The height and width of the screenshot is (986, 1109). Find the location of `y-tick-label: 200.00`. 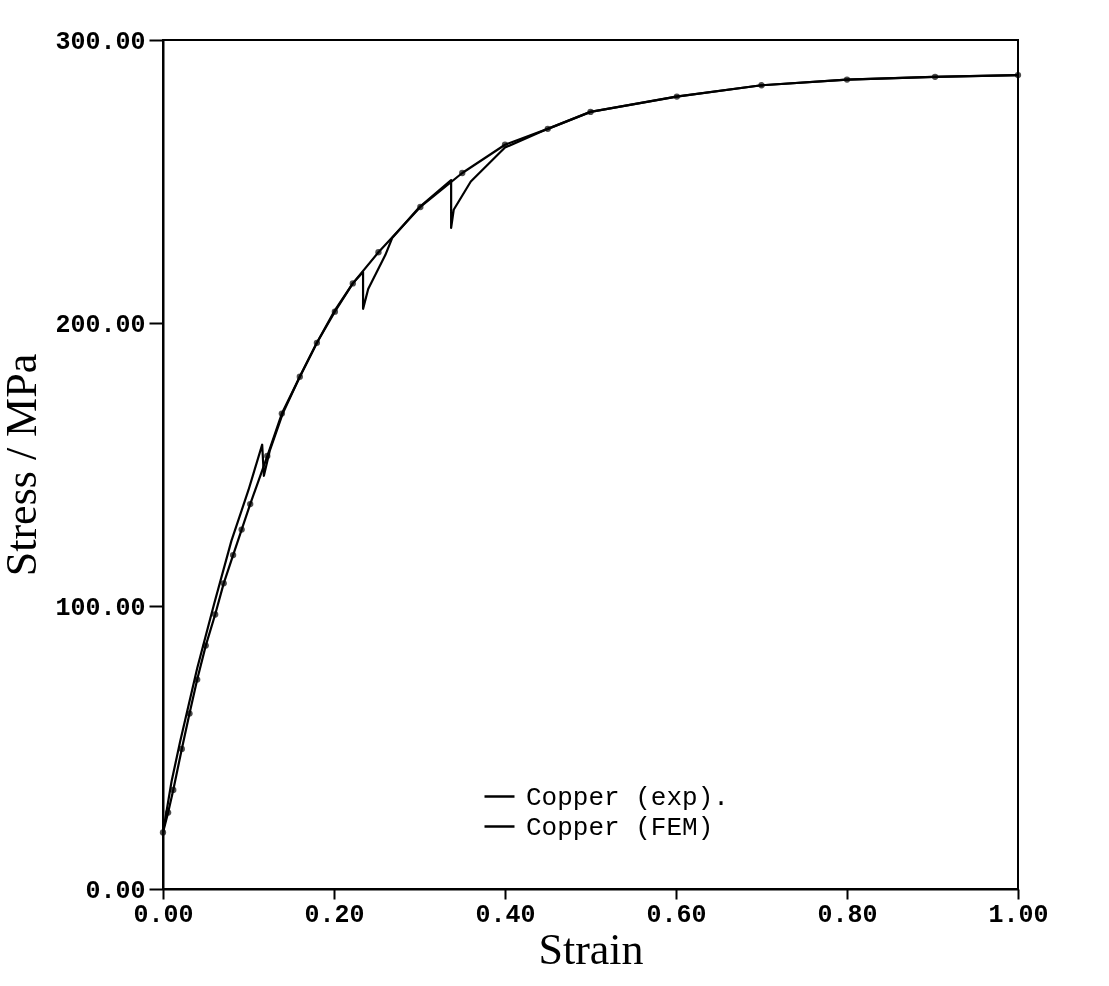

y-tick-label: 200.00 is located at coordinates (100, 325).